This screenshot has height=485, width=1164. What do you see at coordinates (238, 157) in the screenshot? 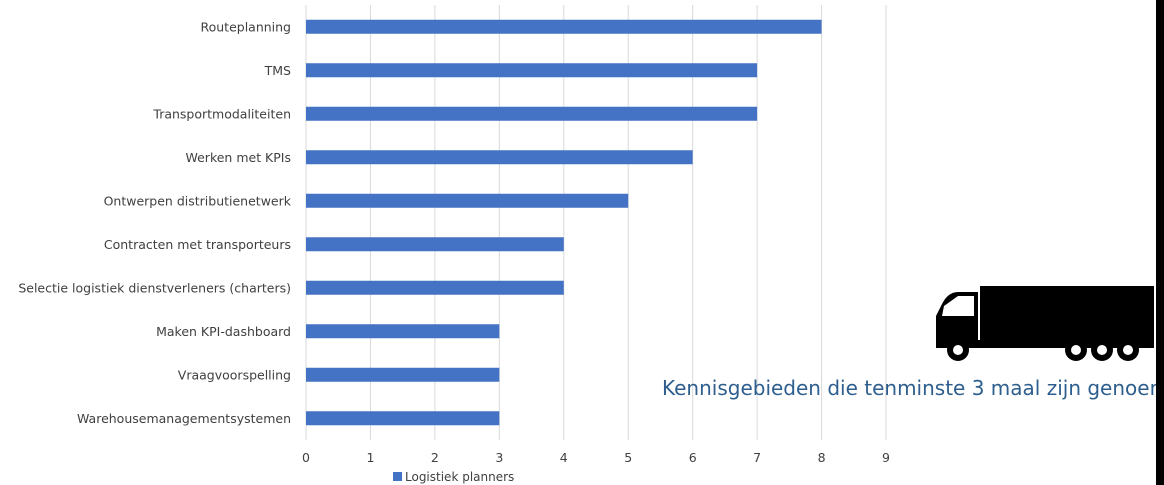
I see `category-label: Werken met KPIs` at bounding box center [238, 157].